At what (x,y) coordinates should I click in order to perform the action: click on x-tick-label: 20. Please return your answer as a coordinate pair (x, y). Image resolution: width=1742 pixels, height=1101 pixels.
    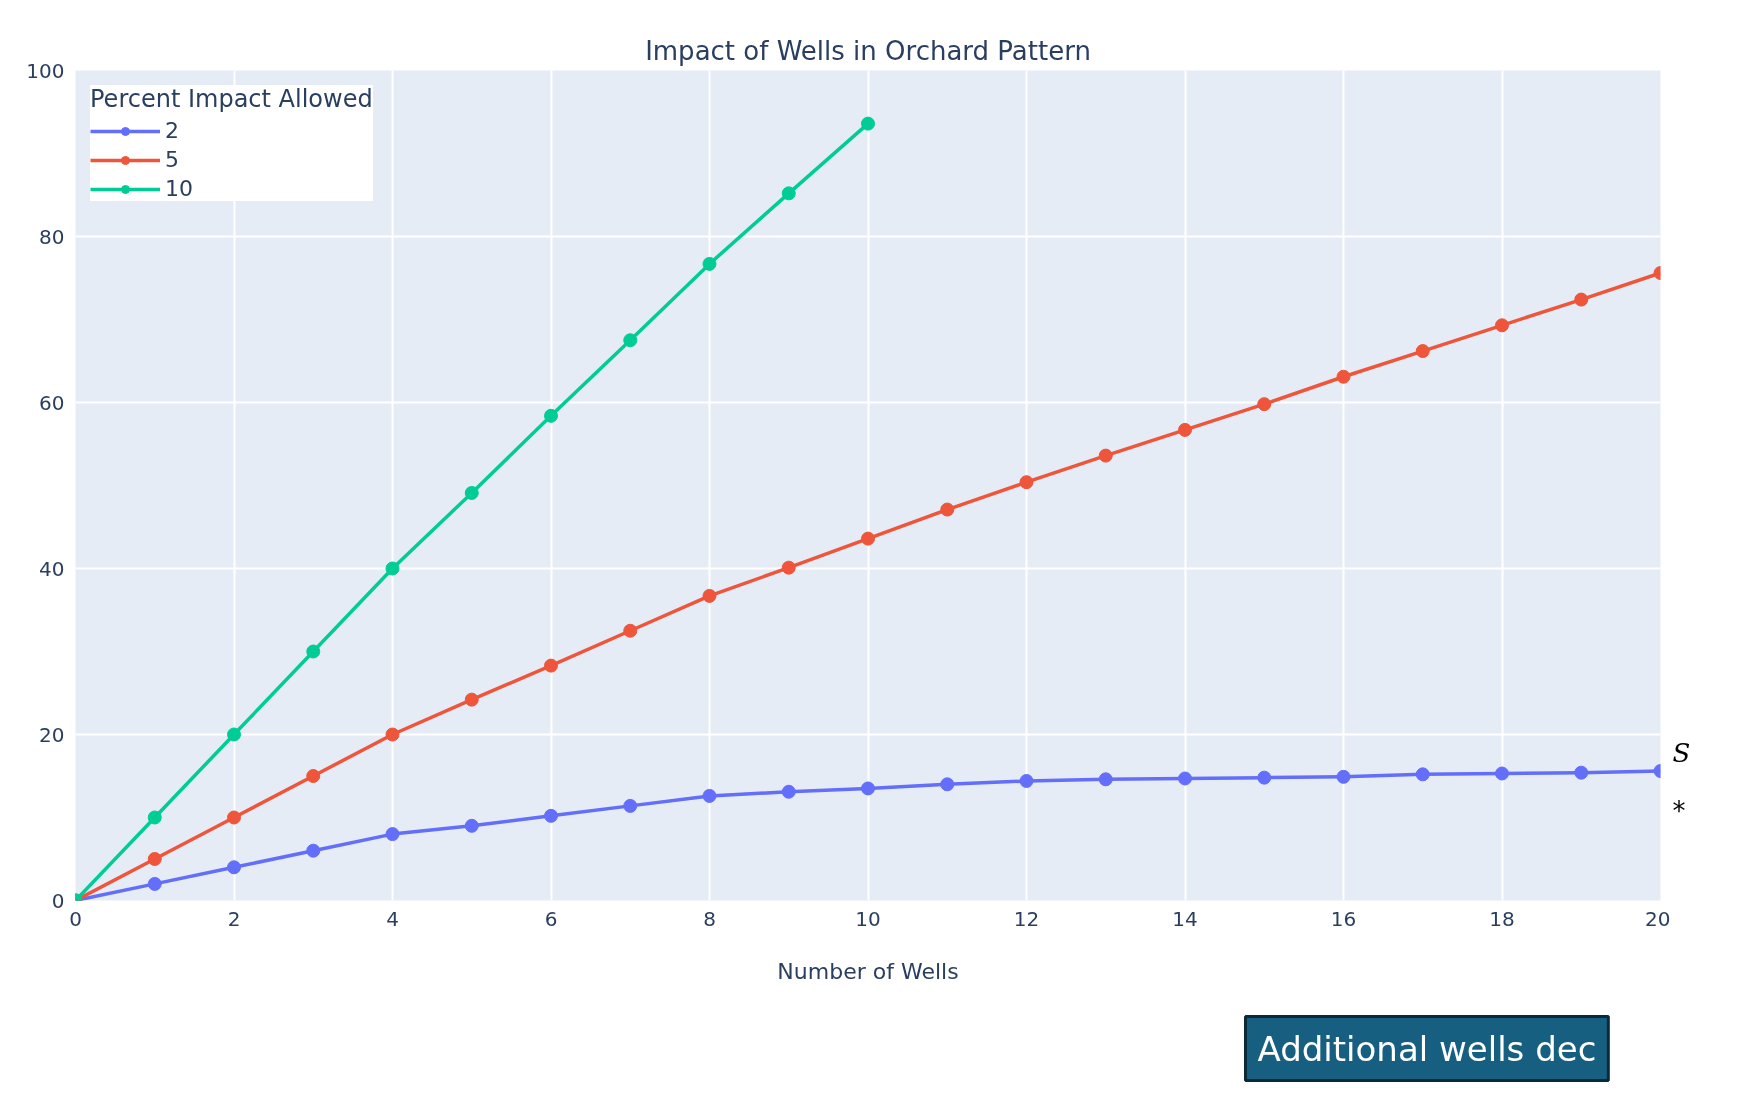
    Looking at the image, I should click on (1658, 918).